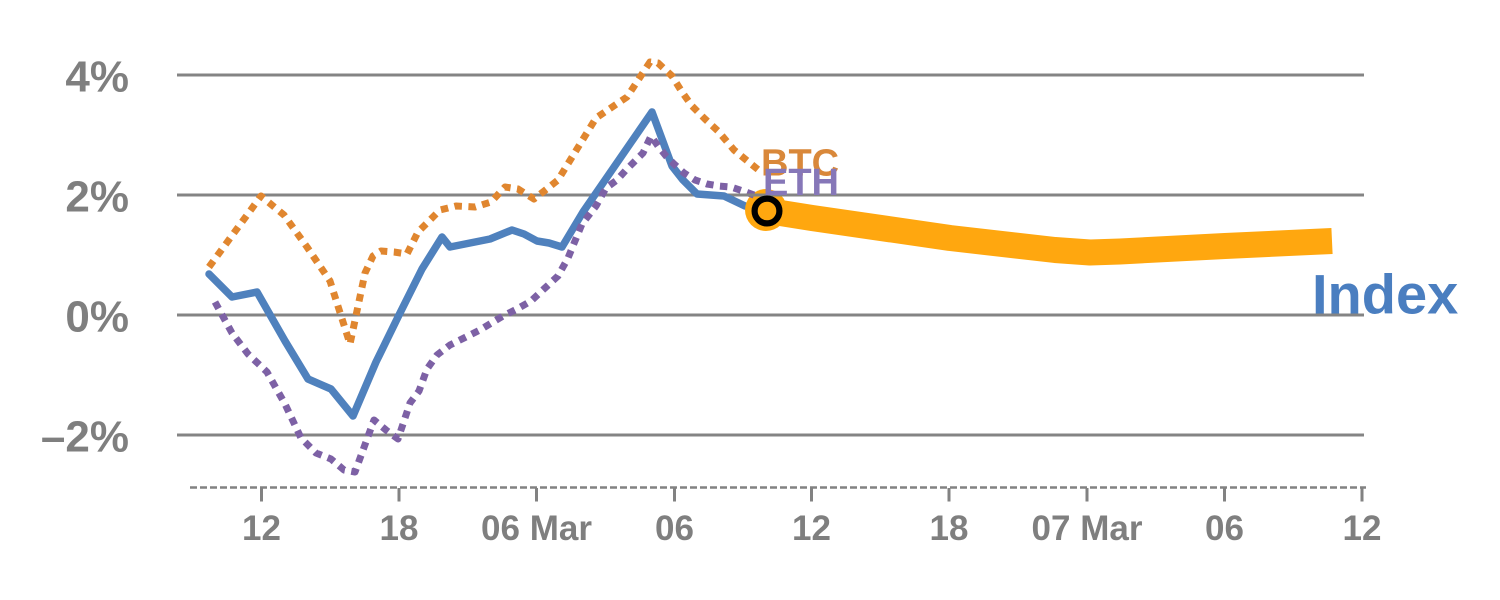  I want to click on svg-text: 0%, so click(97, 317).